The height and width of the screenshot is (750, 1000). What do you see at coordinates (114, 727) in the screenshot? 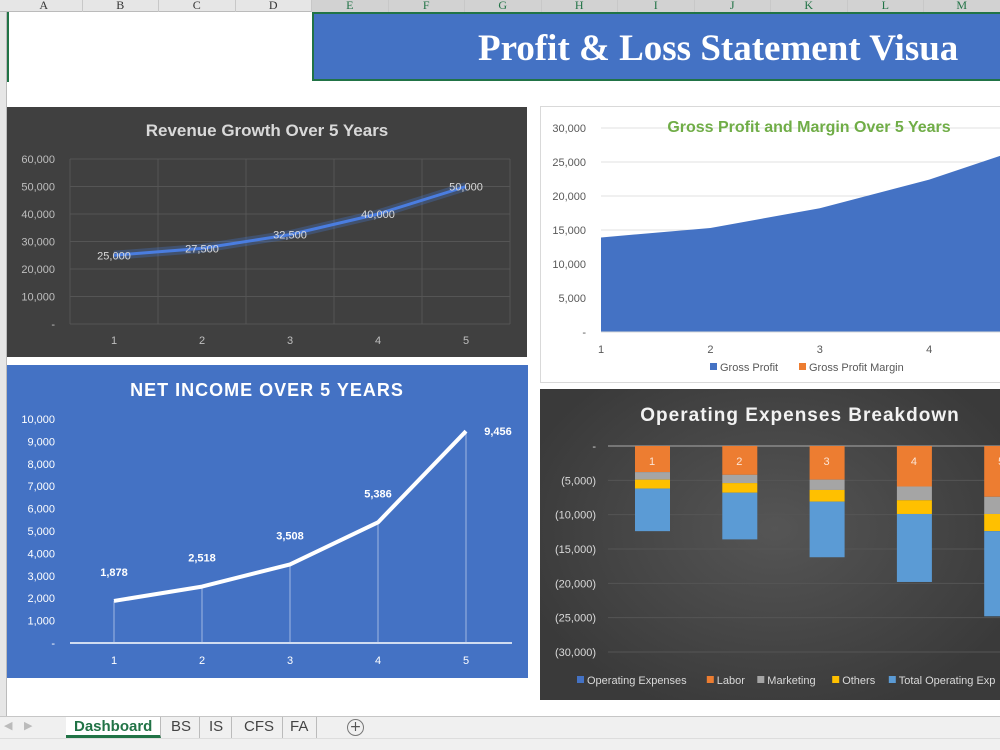
I see `tab-dashboard: Dashboard` at bounding box center [114, 727].